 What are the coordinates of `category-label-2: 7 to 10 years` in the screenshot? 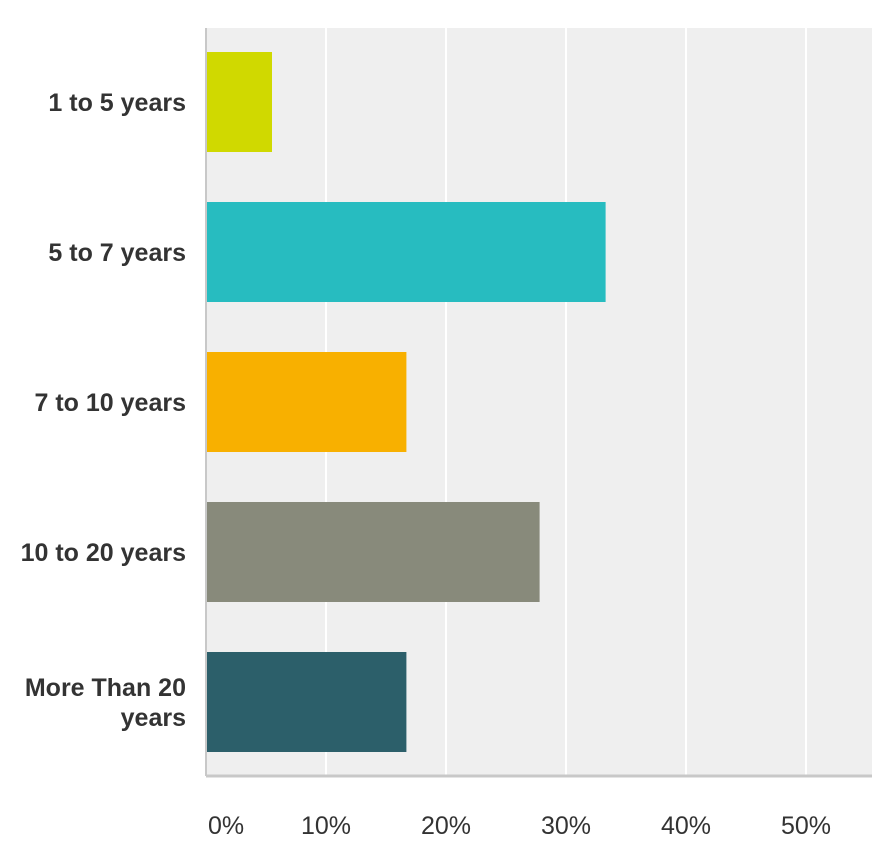 It's located at (111, 403).